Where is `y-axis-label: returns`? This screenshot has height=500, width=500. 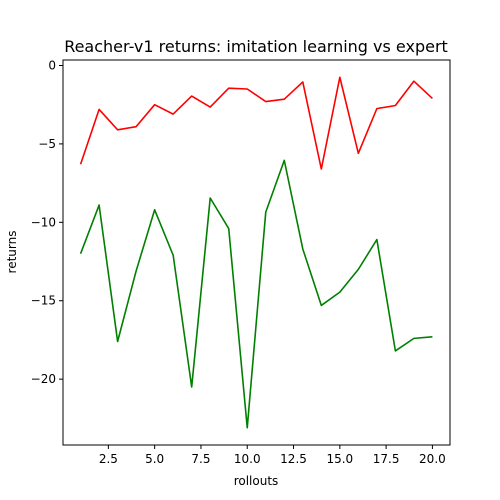 y-axis-label: returns is located at coordinates (12, 252).